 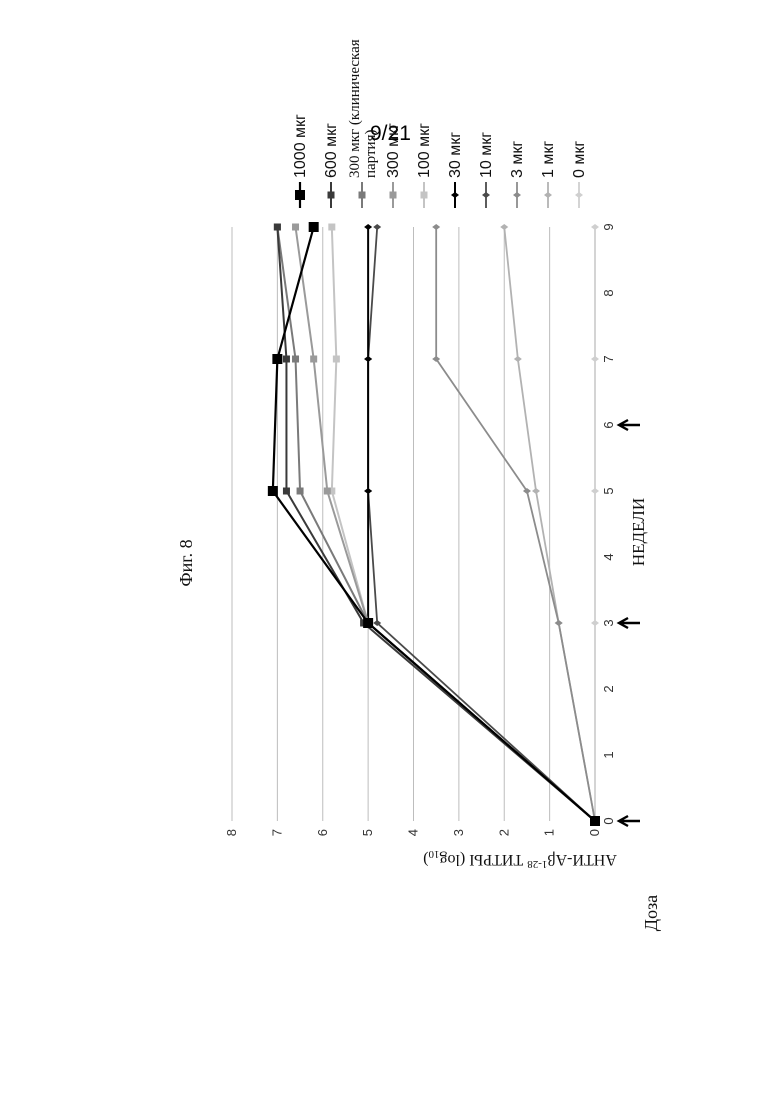 What do you see at coordinates (313, 359) in the screenshot?
I see `point-s3-x7` at bounding box center [313, 359].